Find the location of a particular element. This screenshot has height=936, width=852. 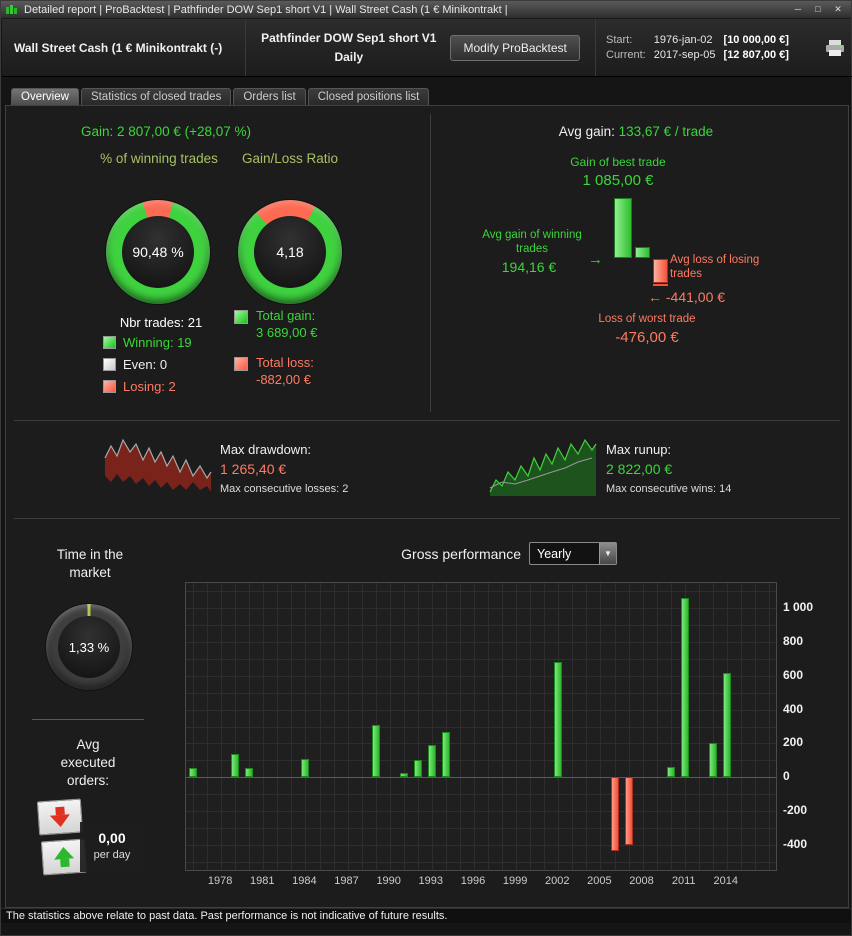

y-axis-label: 600 is located at coordinates (793, 674).